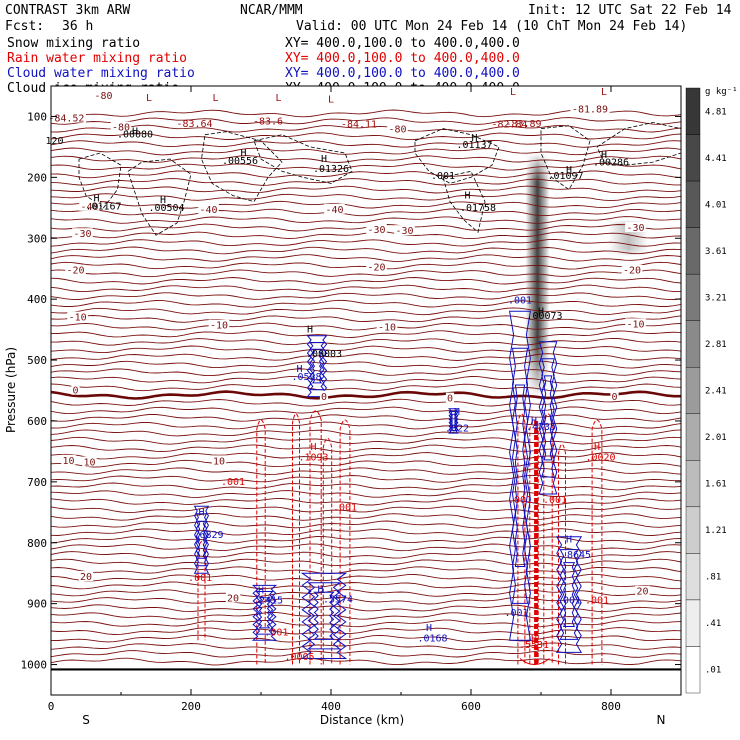  Describe the element at coordinates (716, 205) in the screenshot. I see `colorbar-label: 4.01` at that location.